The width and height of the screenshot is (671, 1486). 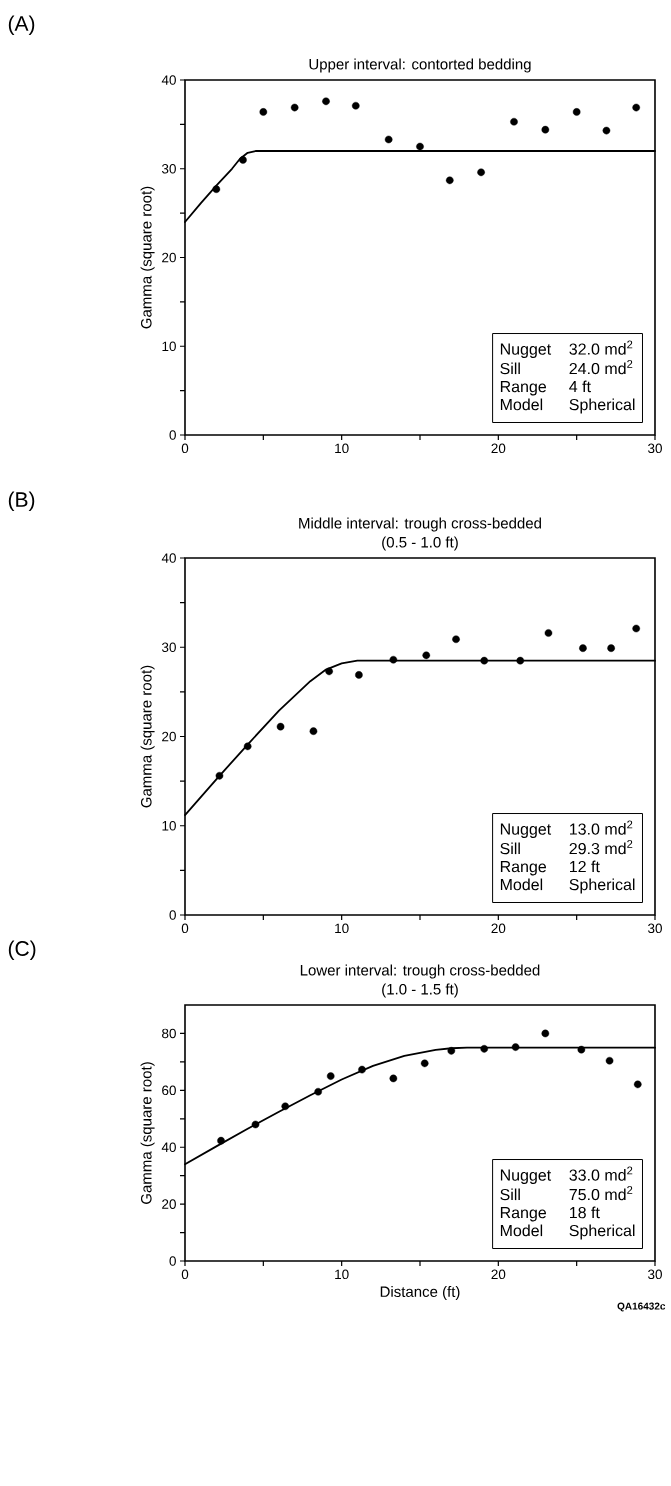 What do you see at coordinates (585, 866) in the screenshot?
I see `annotation: 12 ft` at bounding box center [585, 866].